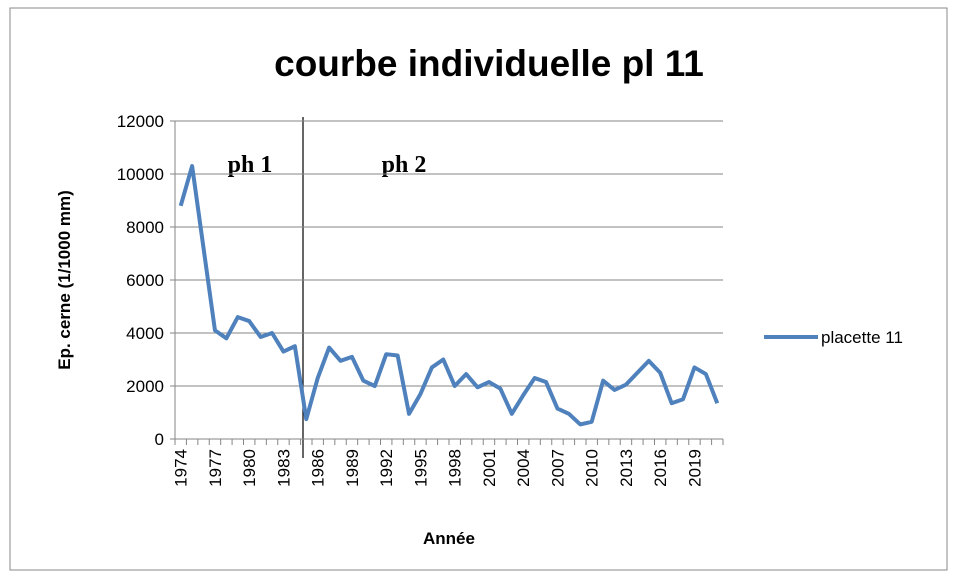  Describe the element at coordinates (215, 468) in the screenshot. I see `x-tick-label: 1977` at that location.